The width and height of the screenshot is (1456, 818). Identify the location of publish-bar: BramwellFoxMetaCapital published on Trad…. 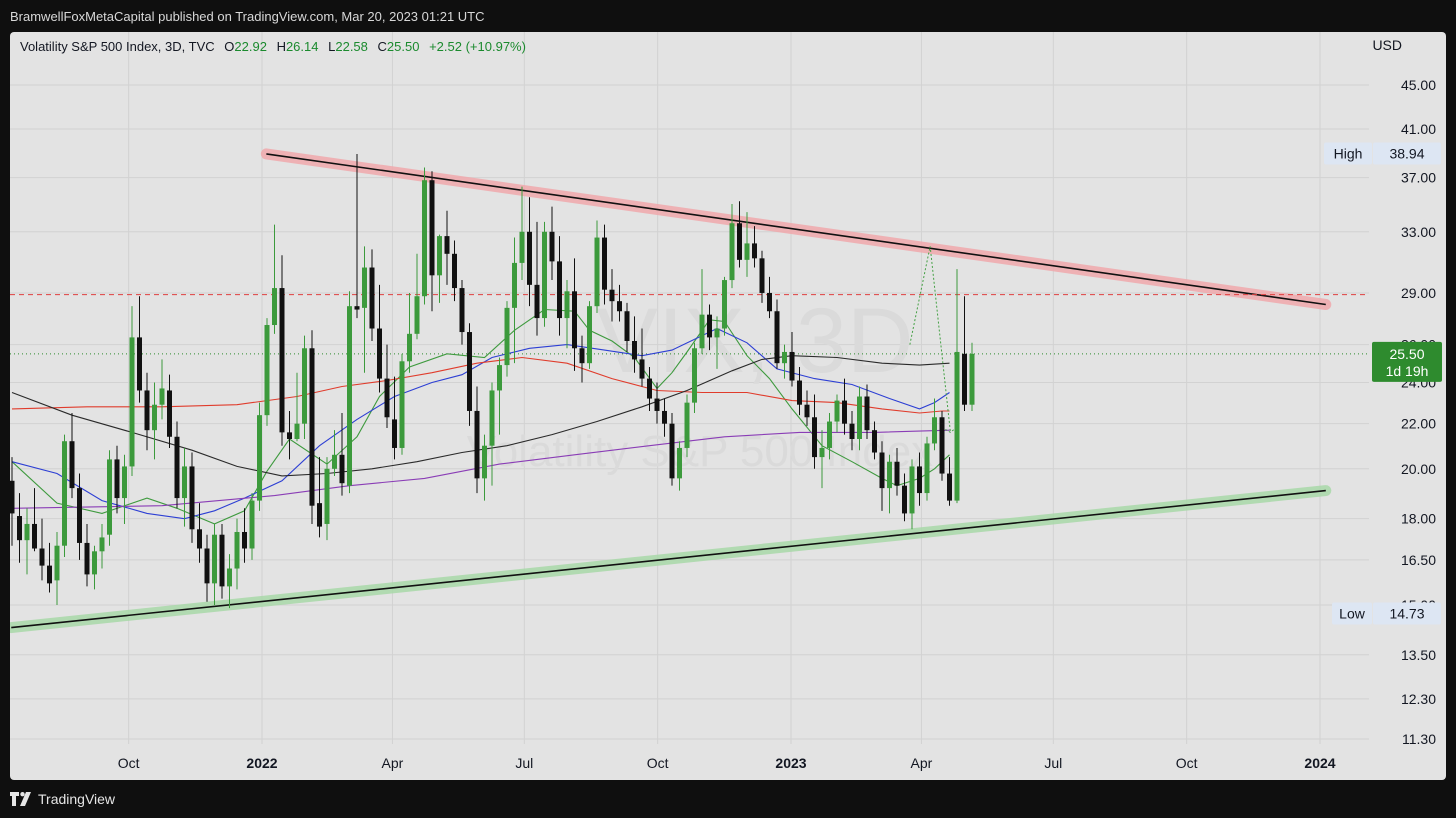
(728, 16).